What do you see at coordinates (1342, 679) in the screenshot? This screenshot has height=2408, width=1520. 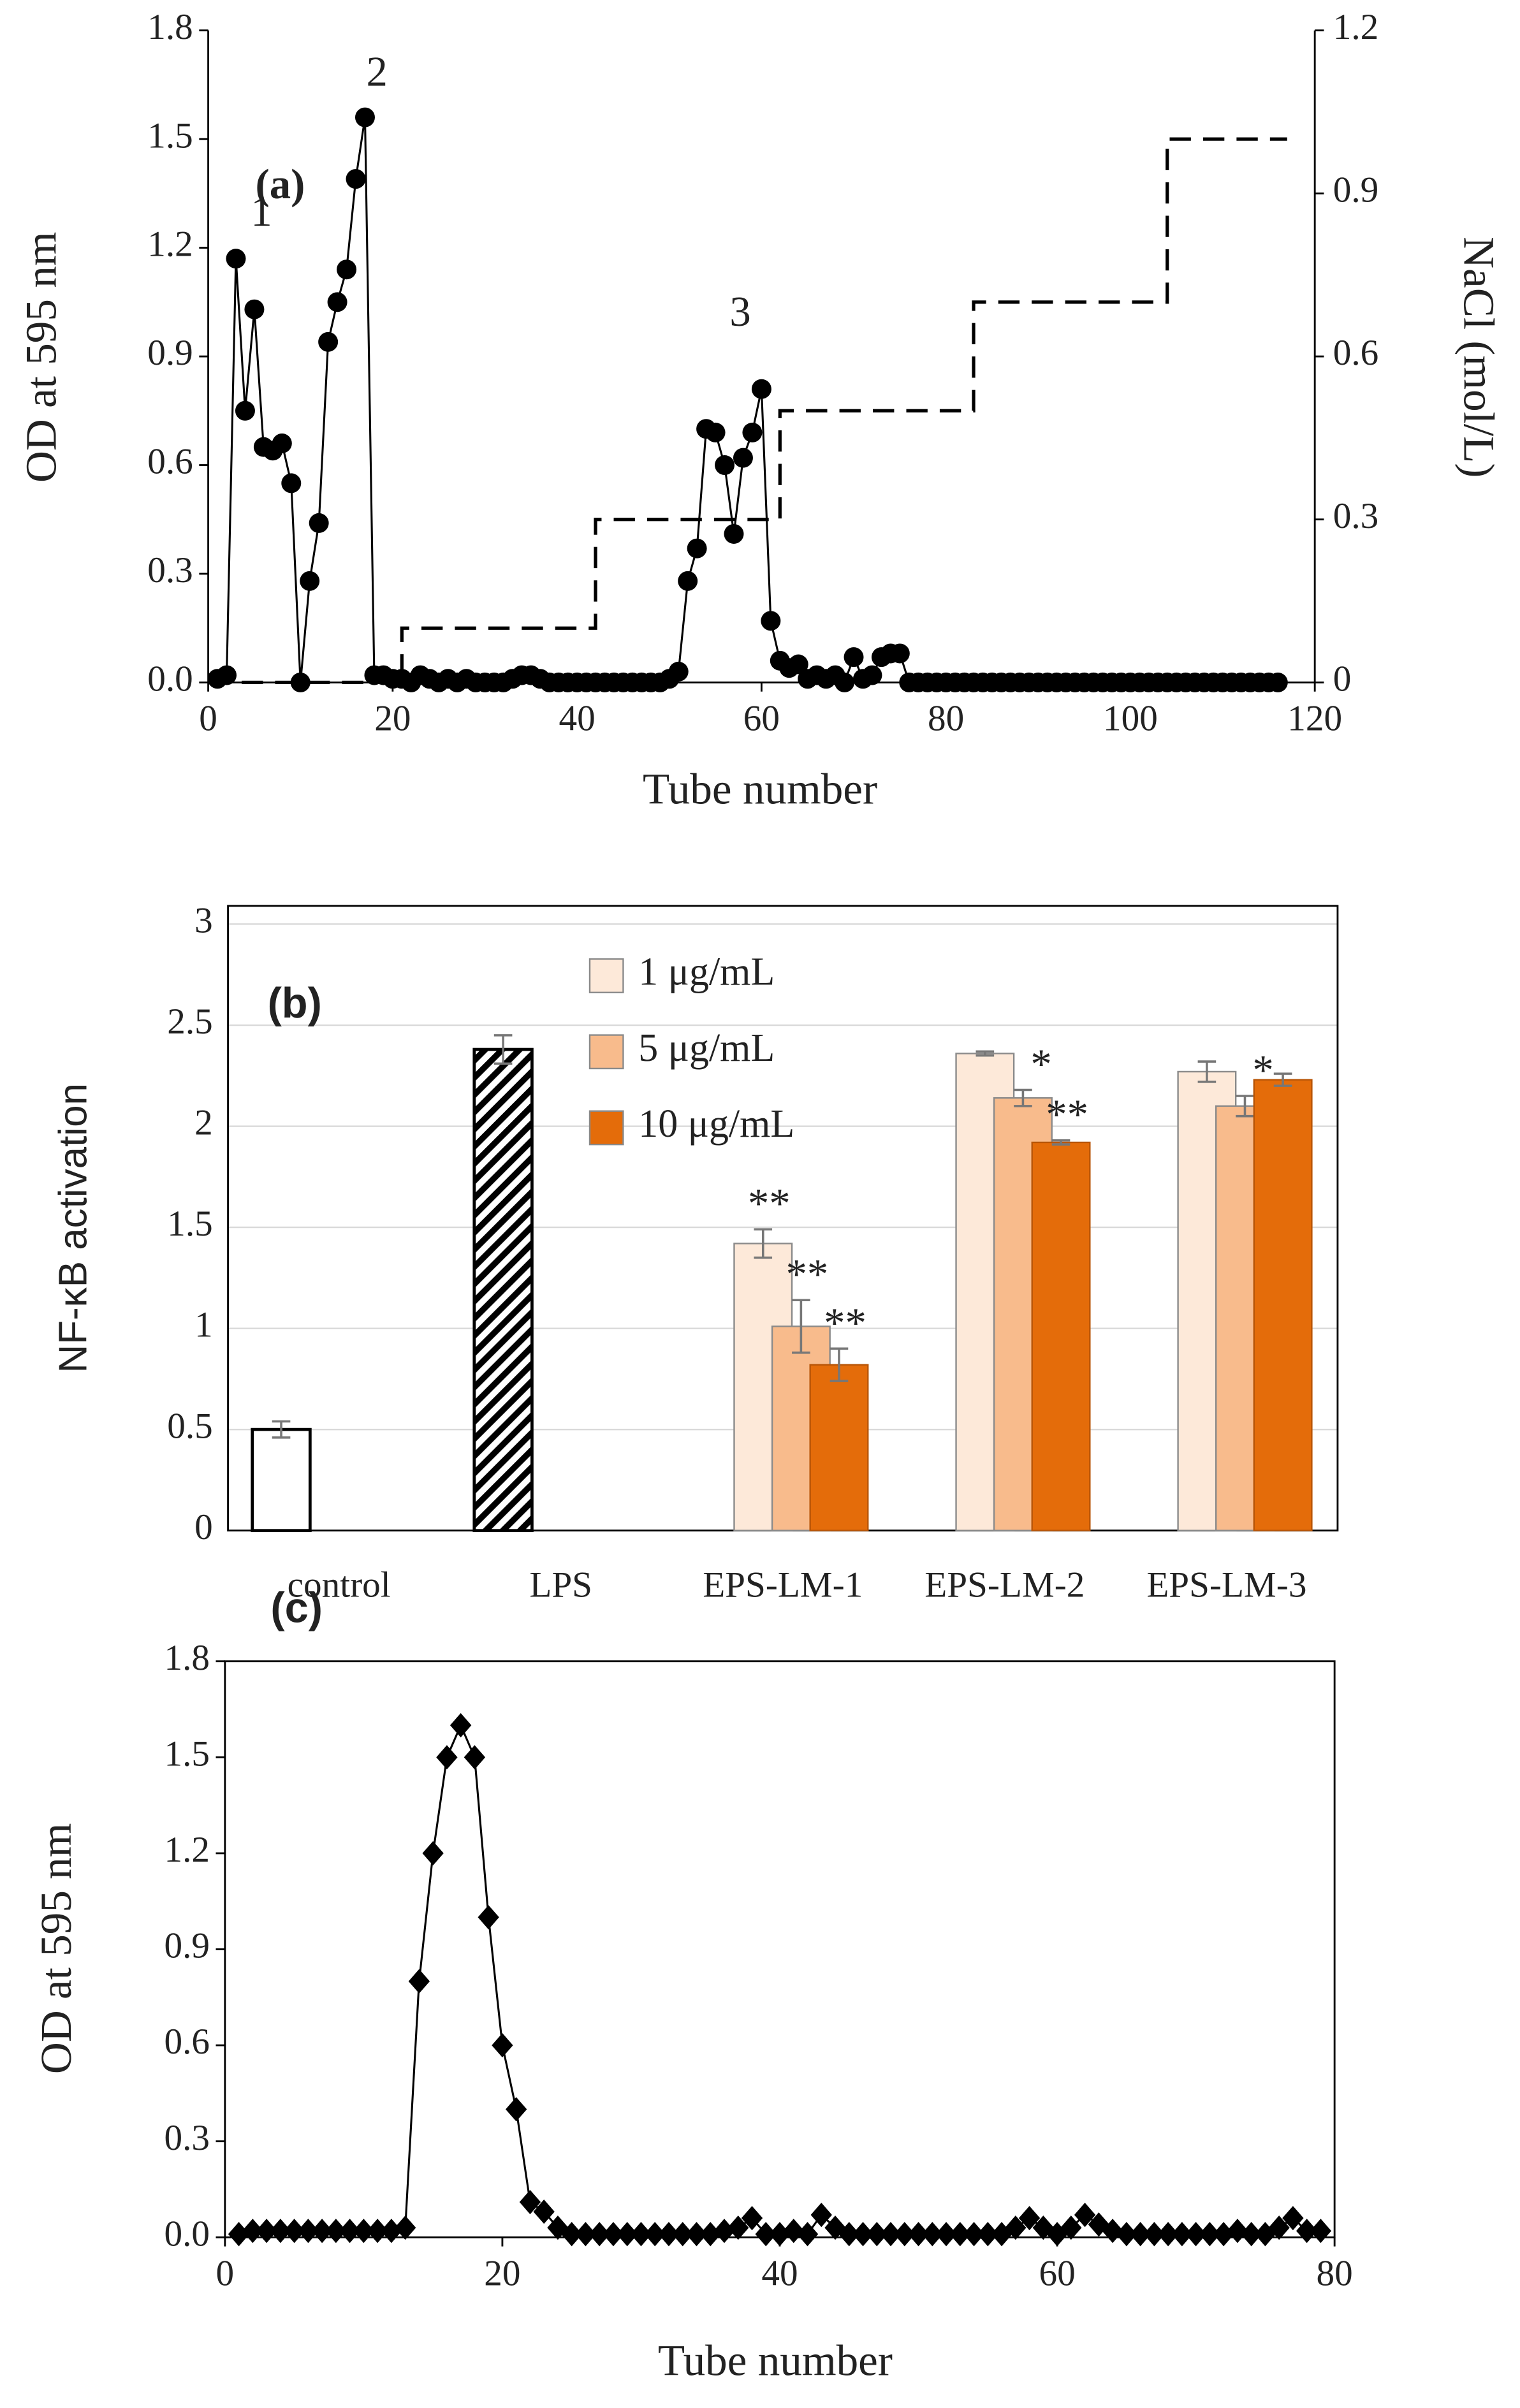 I see `y2-tick-label: 0` at bounding box center [1342, 679].